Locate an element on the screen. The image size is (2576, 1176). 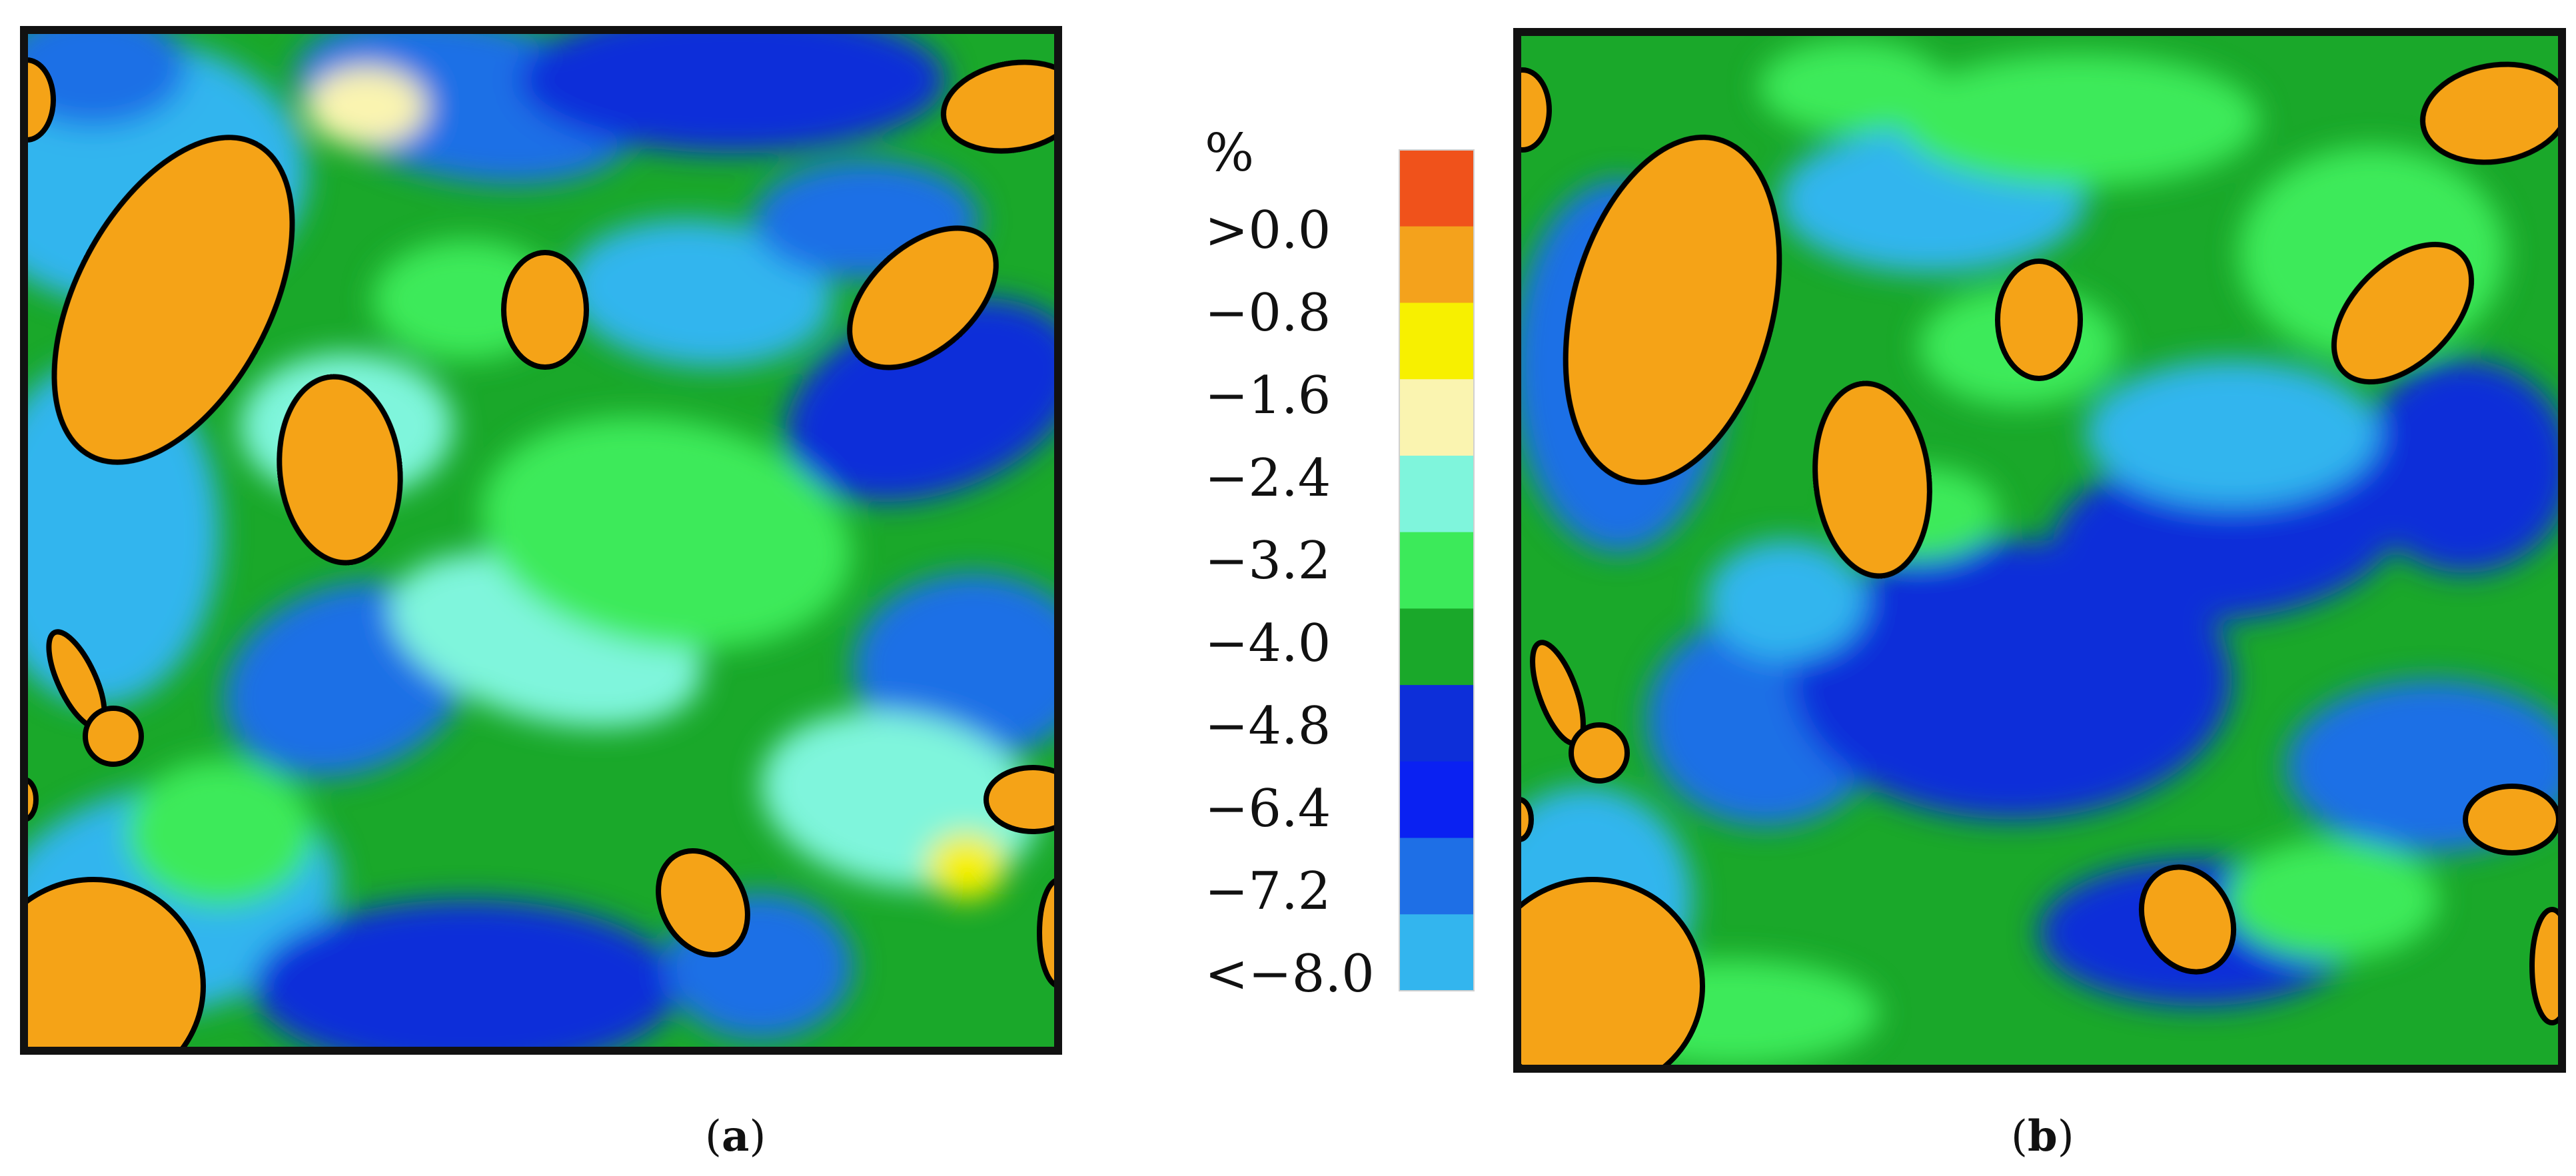
legend-label: −4.0 is located at coordinates (1268, 644).